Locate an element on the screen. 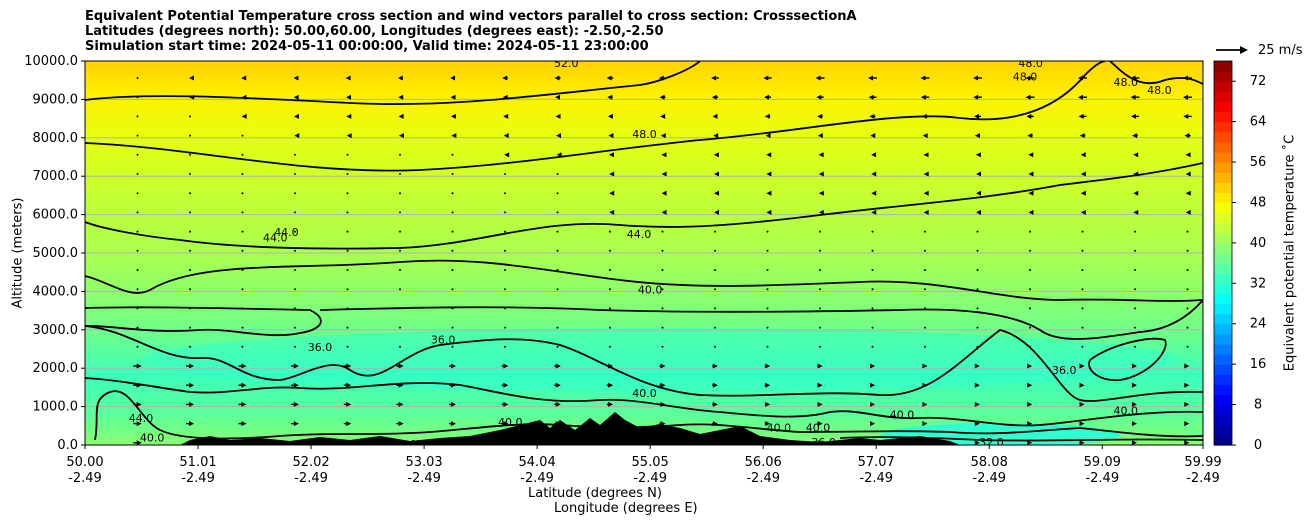 The height and width of the screenshot is (526, 1308). contour-label: 48.0 is located at coordinates (1025, 76).